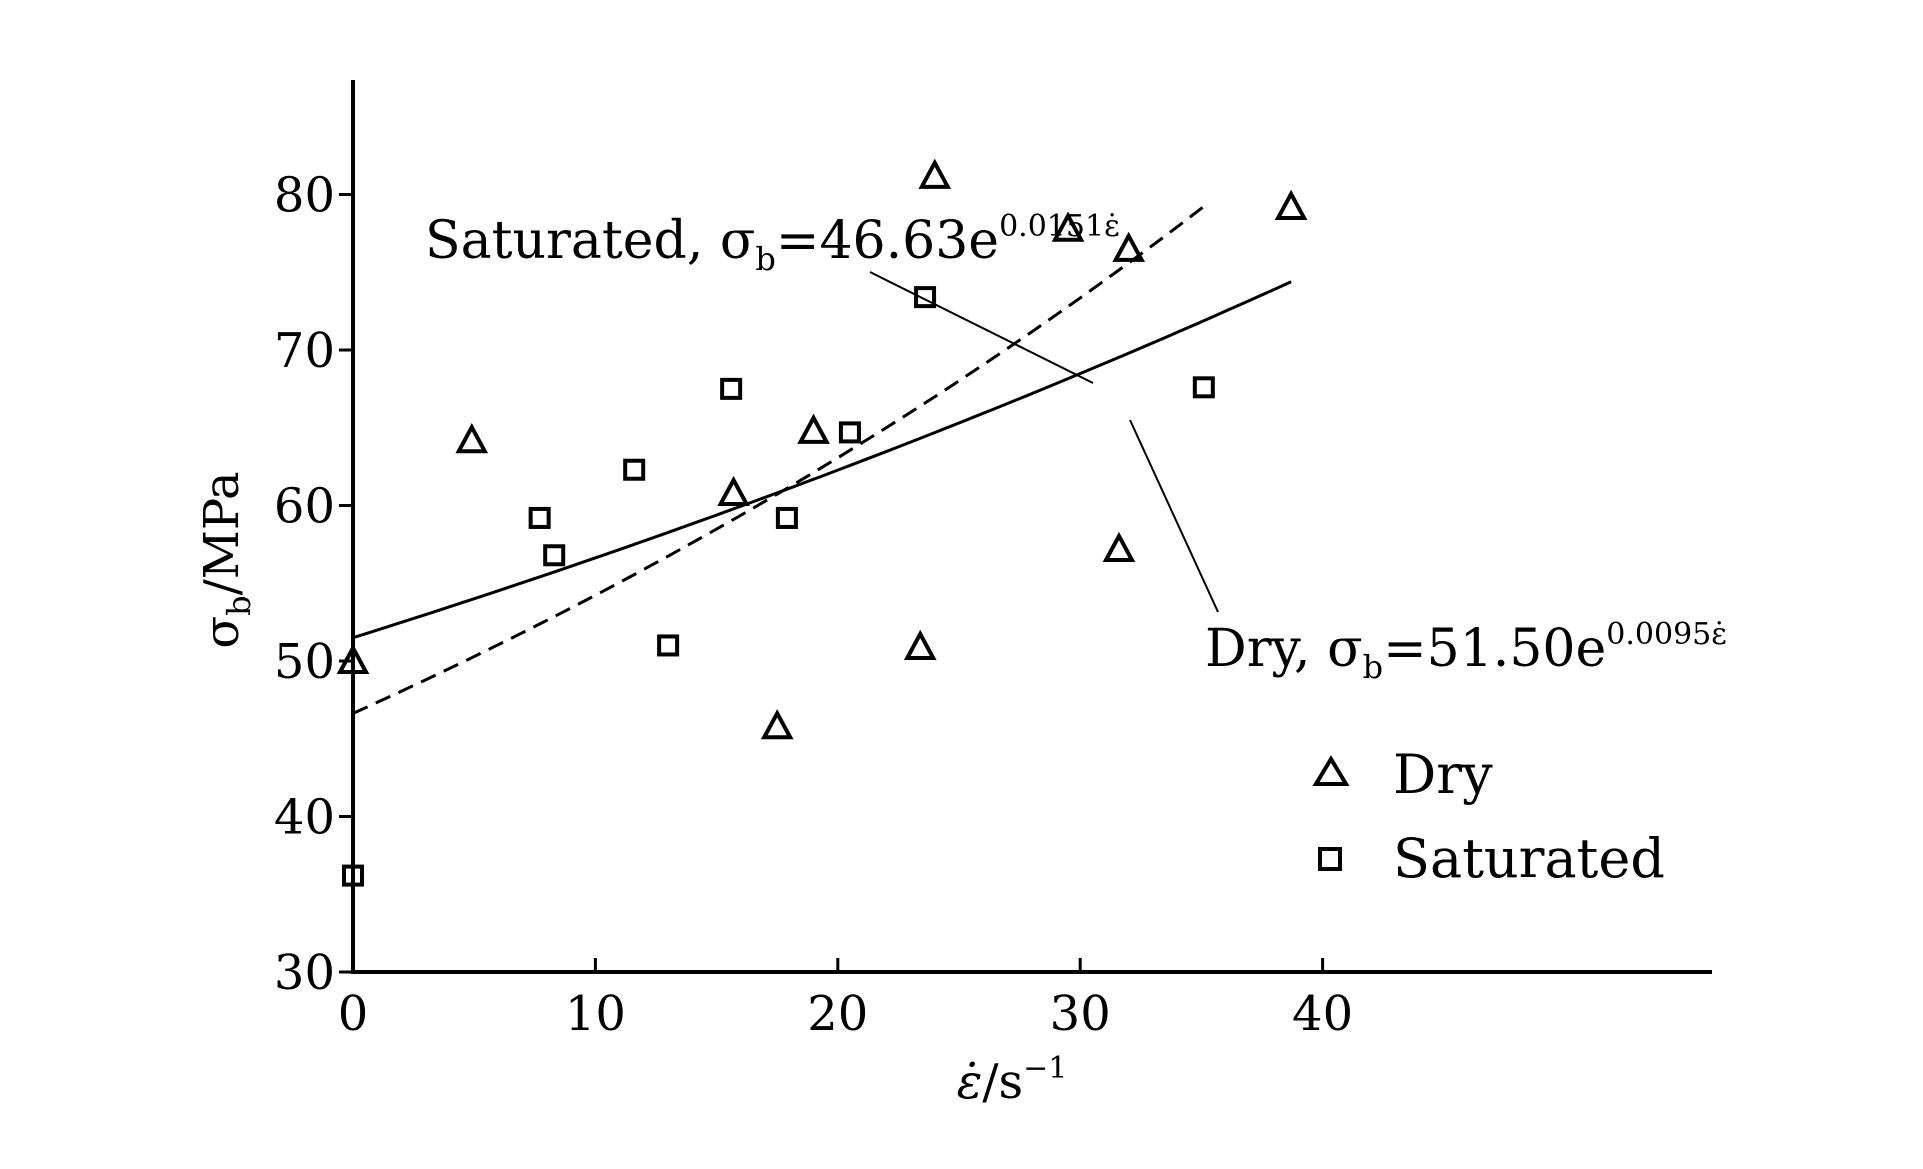 This screenshot has height=1169, width=1923. What do you see at coordinates (1322, 1014) in the screenshot?
I see `x-tick-label: 40` at bounding box center [1322, 1014].